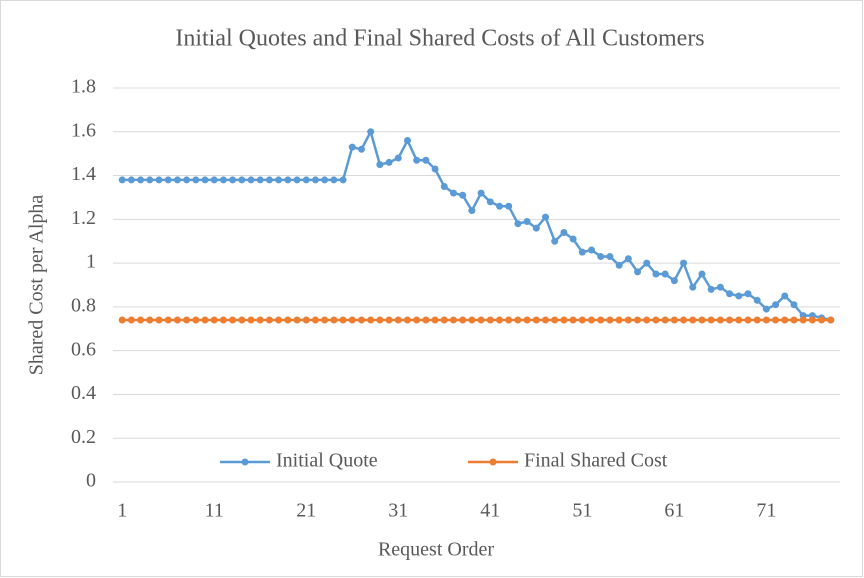  Describe the element at coordinates (83, 349) in the screenshot. I see `y-tick-label: 0.6` at that location.